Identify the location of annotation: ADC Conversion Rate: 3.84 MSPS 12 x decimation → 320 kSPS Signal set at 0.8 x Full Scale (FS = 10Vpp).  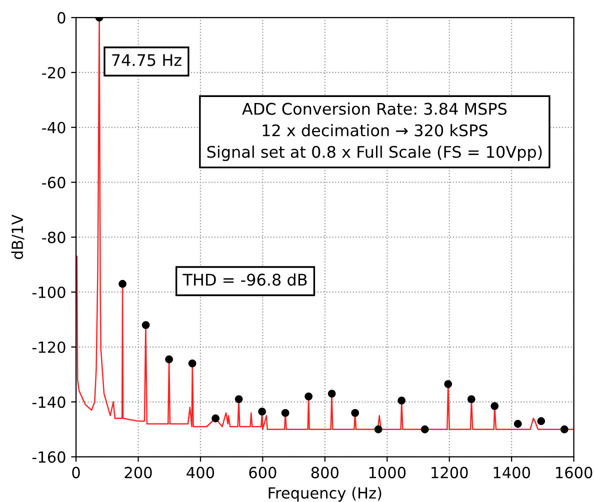
(374, 132).